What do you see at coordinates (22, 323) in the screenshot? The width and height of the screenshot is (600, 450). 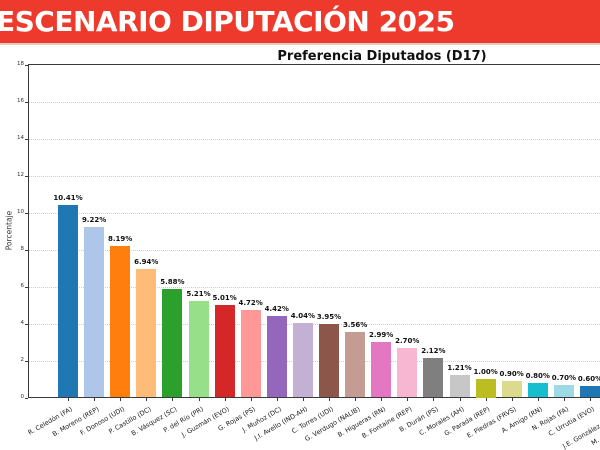 I see `y-tick-label: 4` at bounding box center [22, 323].